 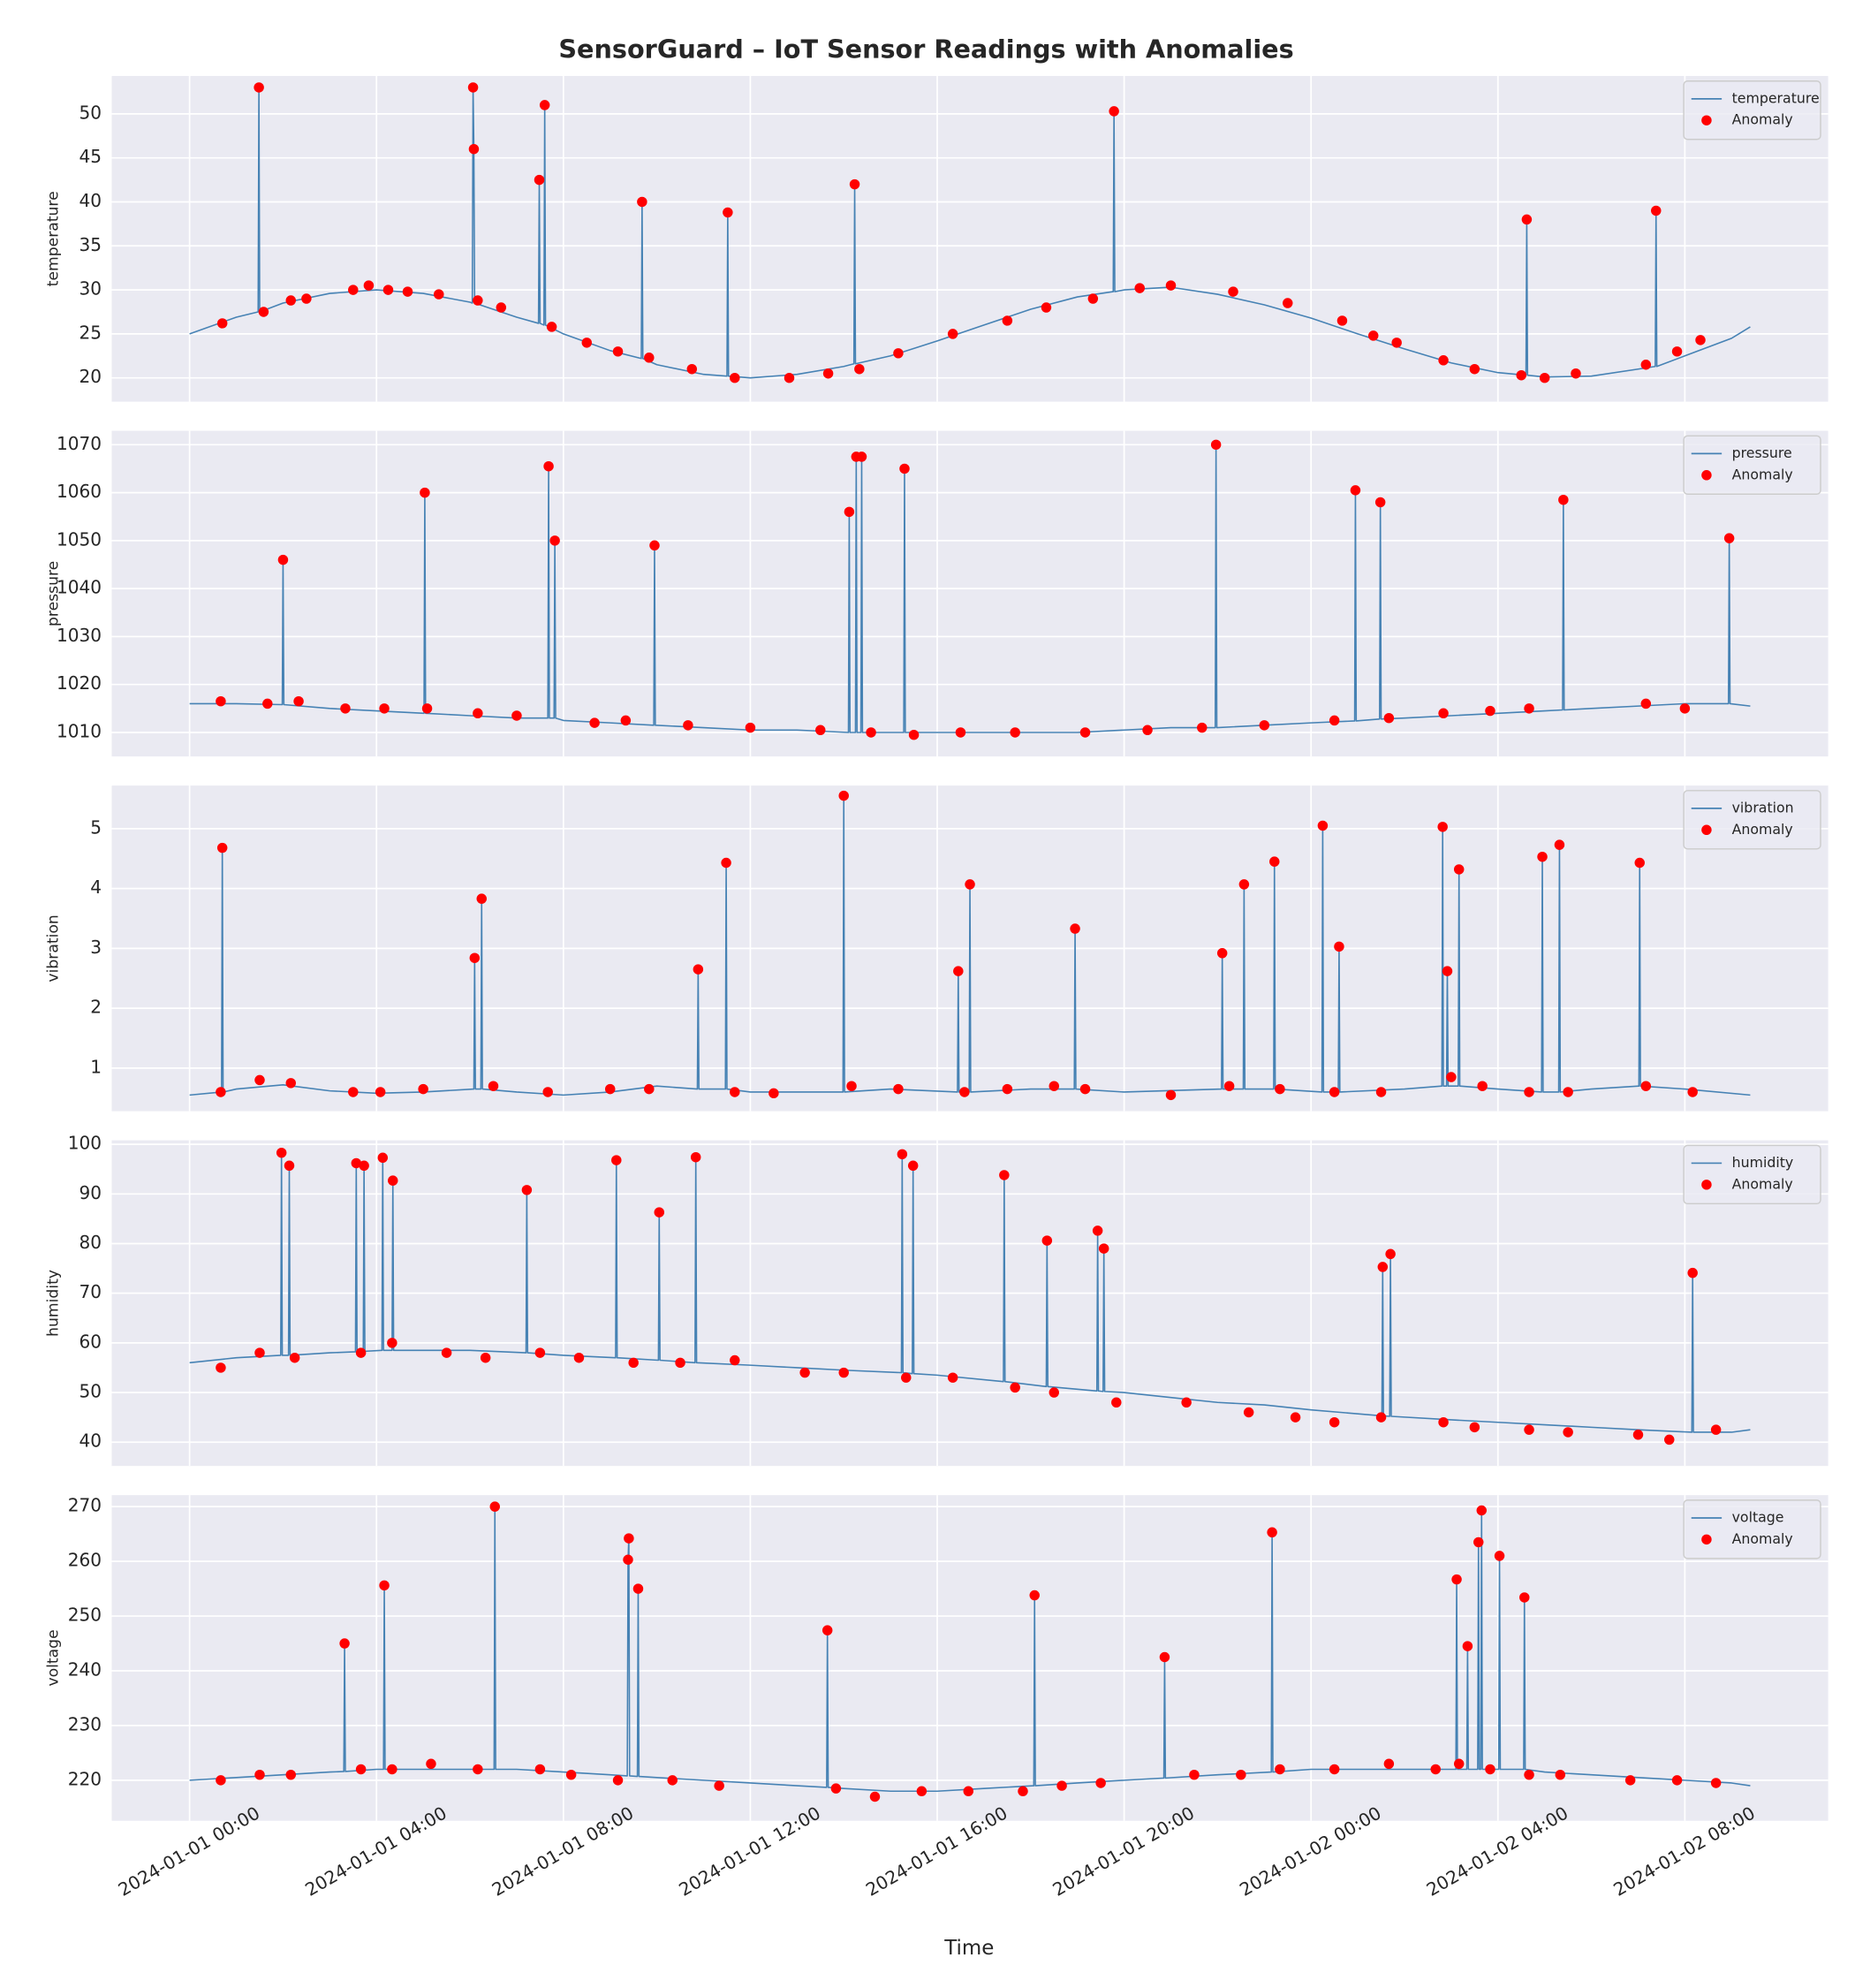 I want to click on legend-marker, so click(x=1706, y=830).